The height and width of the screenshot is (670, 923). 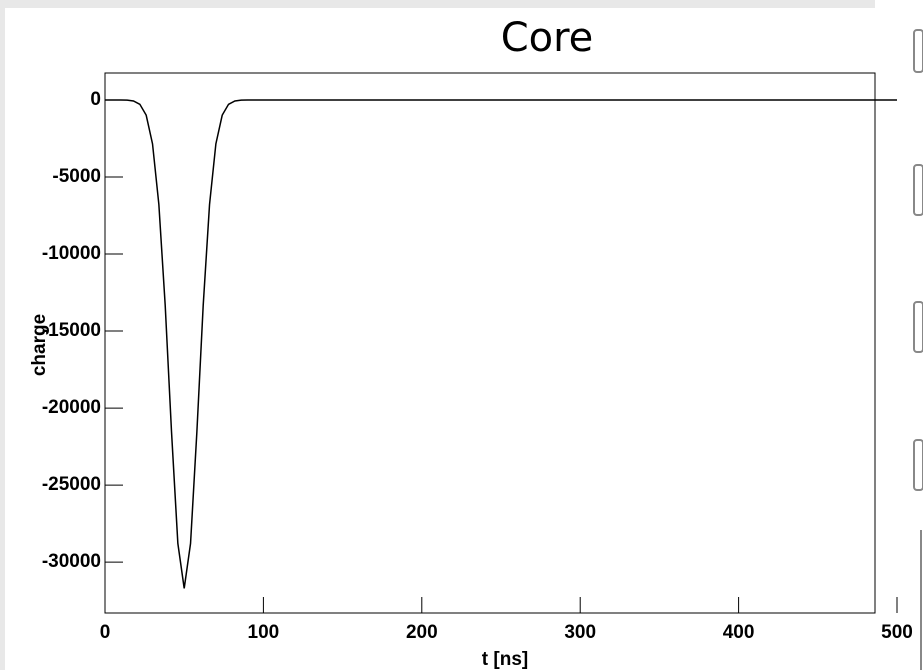 I want to click on x-tick-label: 0, so click(x=105, y=632).